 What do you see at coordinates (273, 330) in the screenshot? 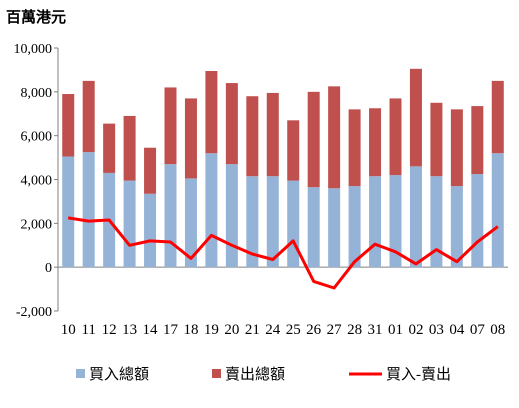
I see `x-tick-label: 24` at bounding box center [273, 330].